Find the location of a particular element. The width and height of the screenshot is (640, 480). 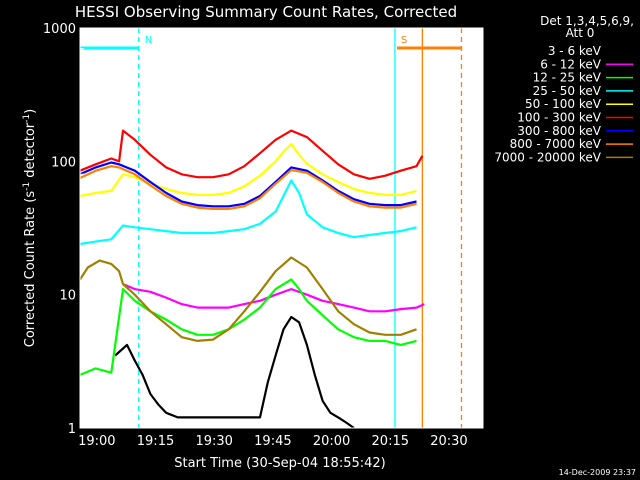

x-tick-label-3: 19:45 is located at coordinates (272, 441).